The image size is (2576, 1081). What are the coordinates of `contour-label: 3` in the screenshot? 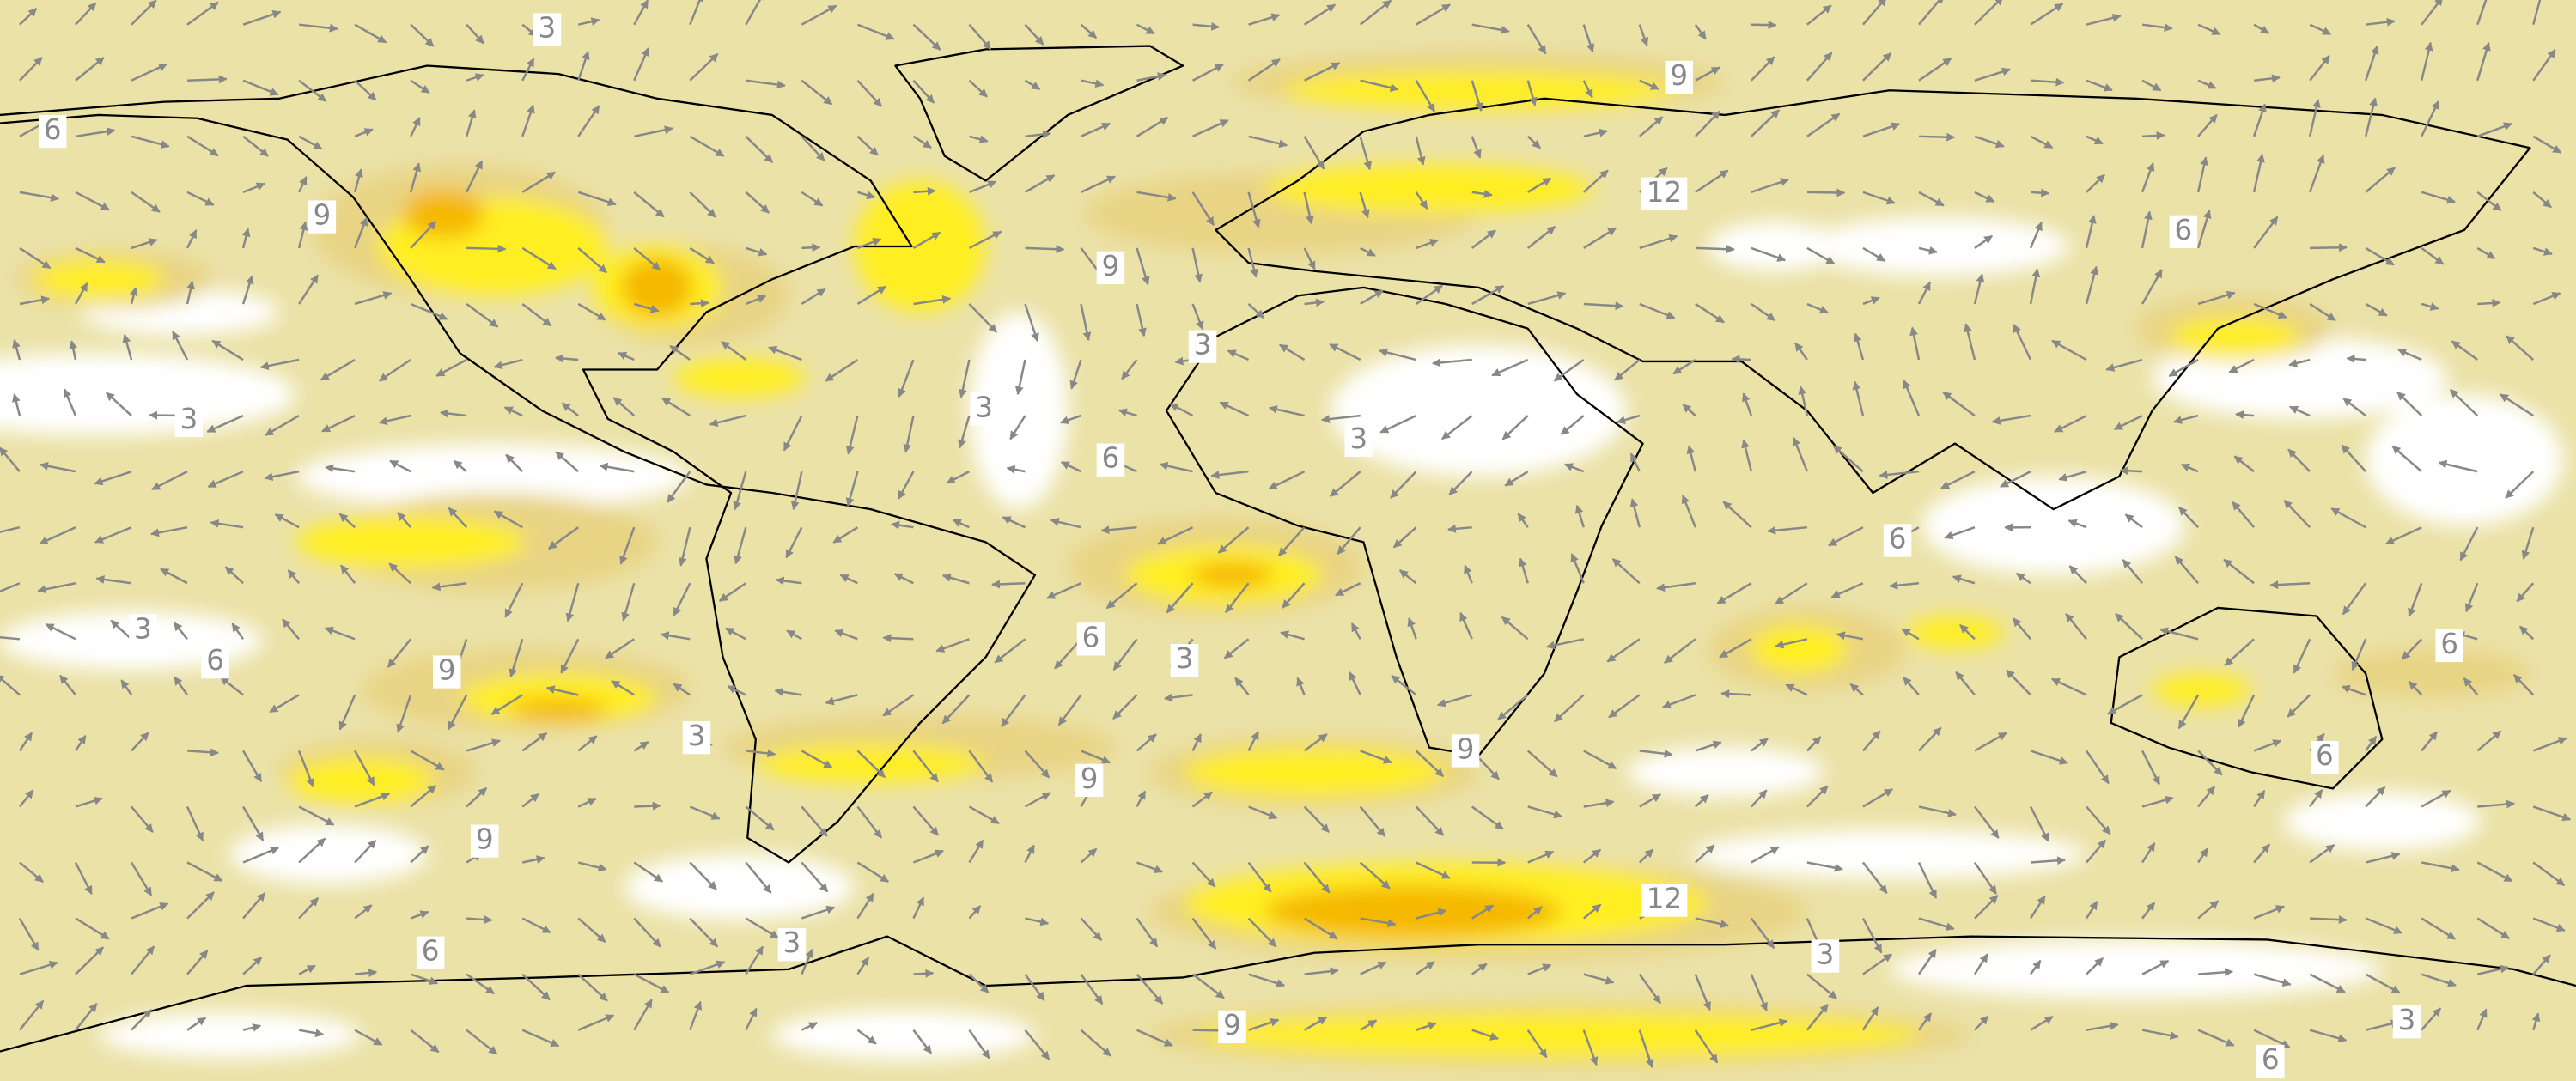 It's located at (189, 419).